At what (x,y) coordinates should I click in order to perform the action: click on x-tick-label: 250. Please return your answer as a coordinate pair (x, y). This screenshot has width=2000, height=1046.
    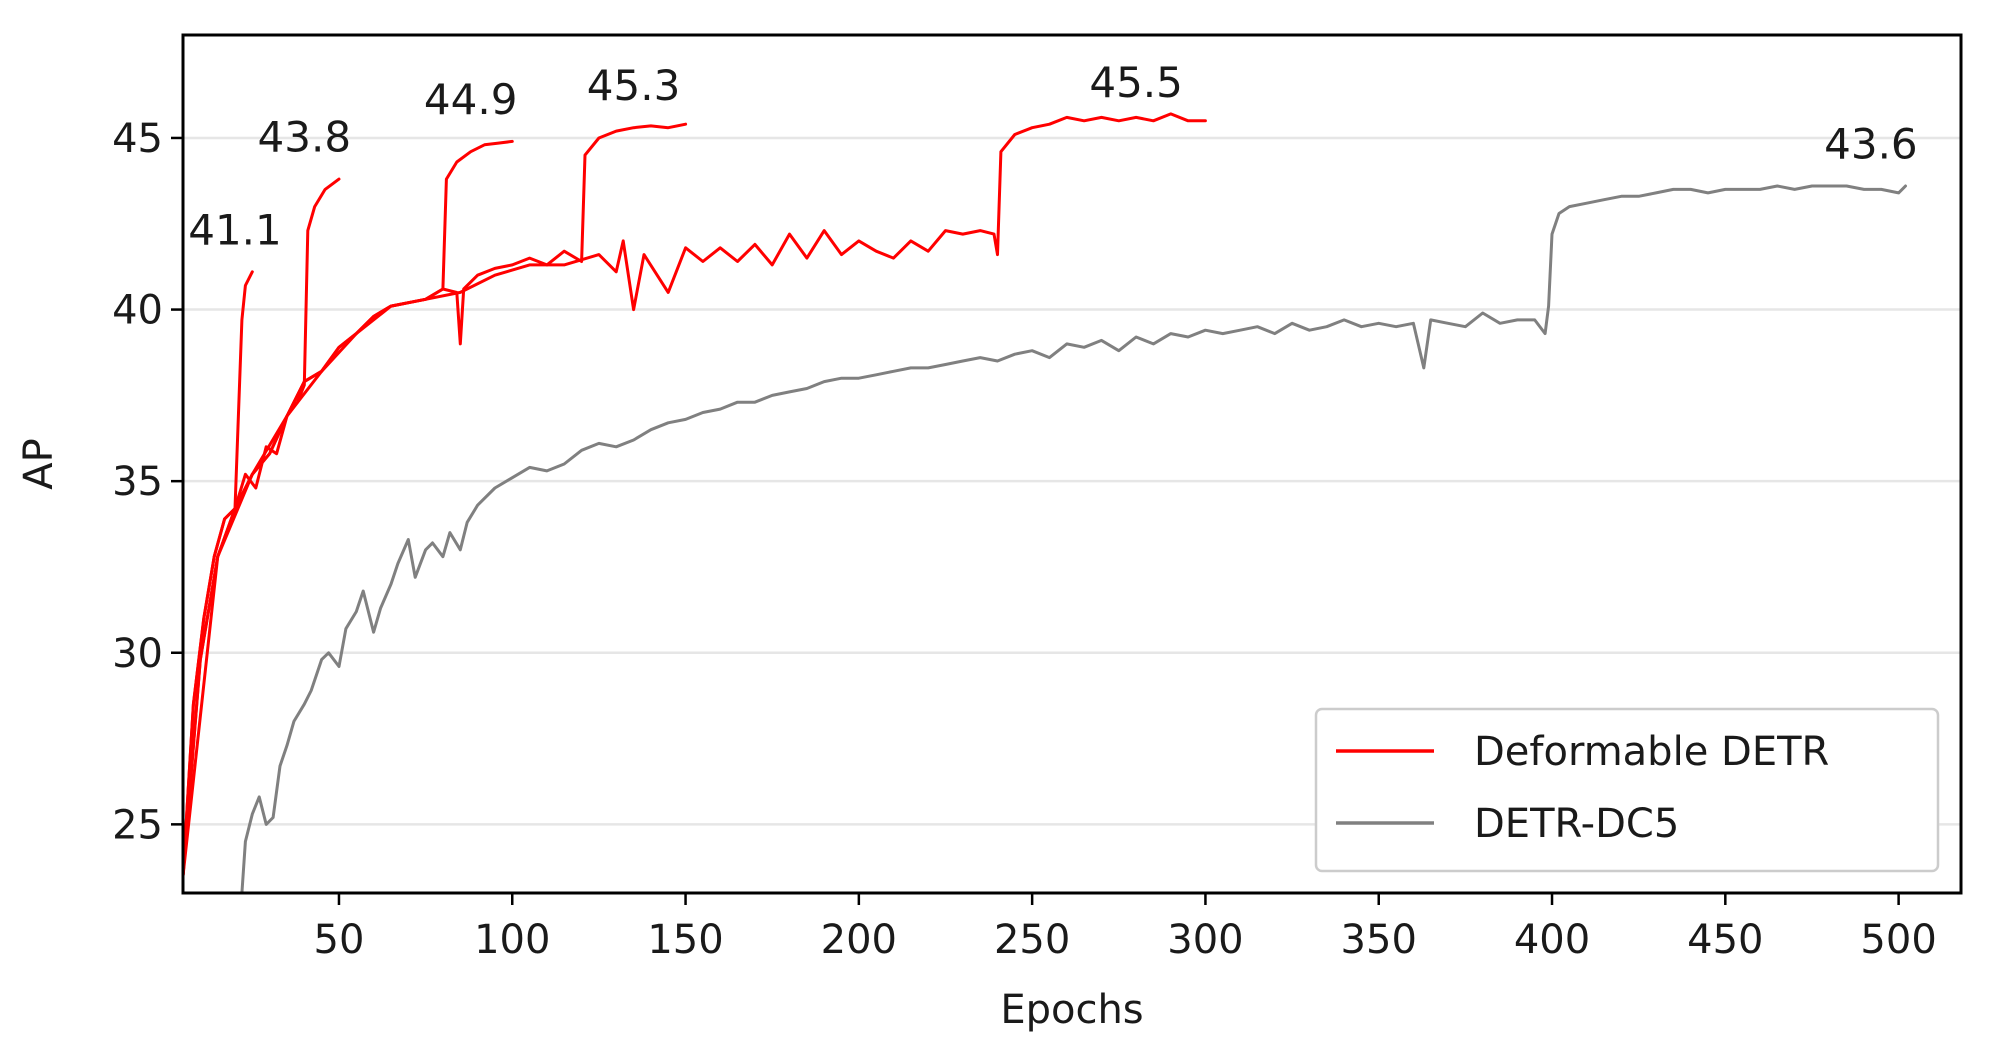
    Looking at the image, I should click on (1032, 940).